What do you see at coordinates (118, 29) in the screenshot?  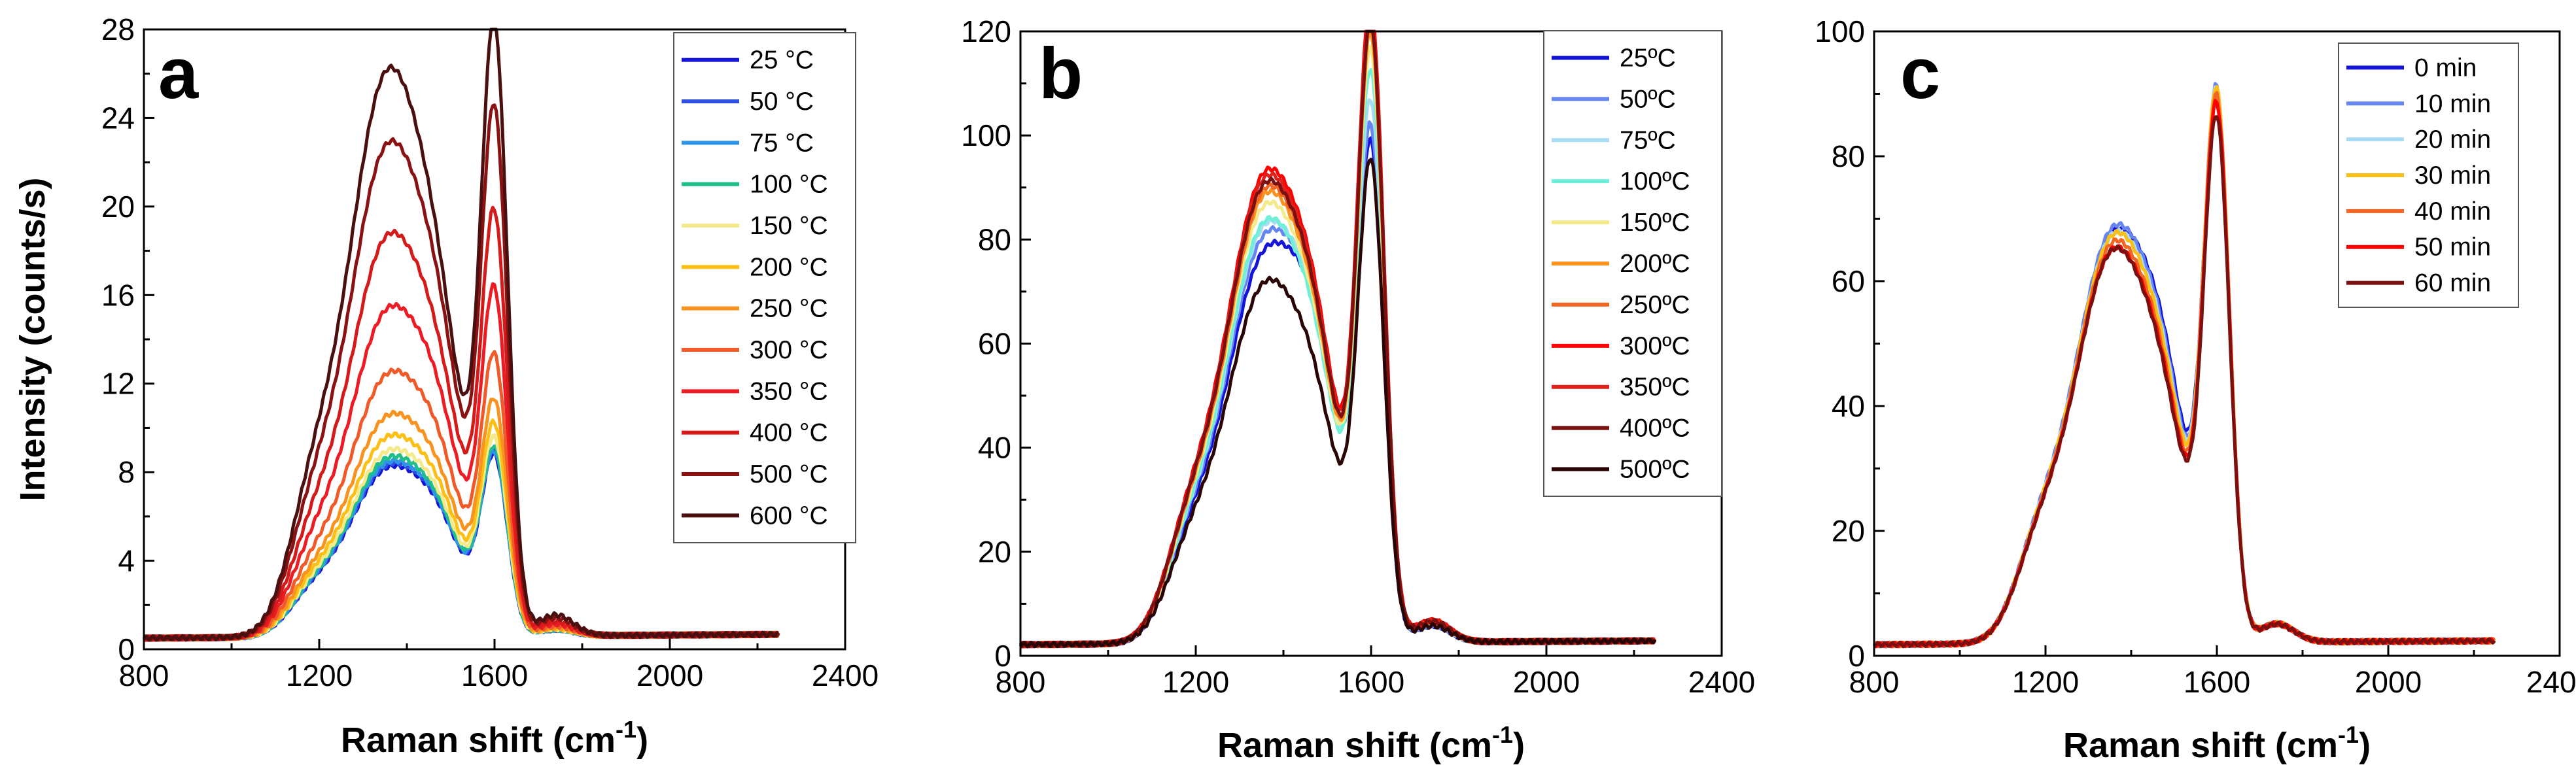 I see `panel-a-y-tick-label-7: 28` at bounding box center [118, 29].